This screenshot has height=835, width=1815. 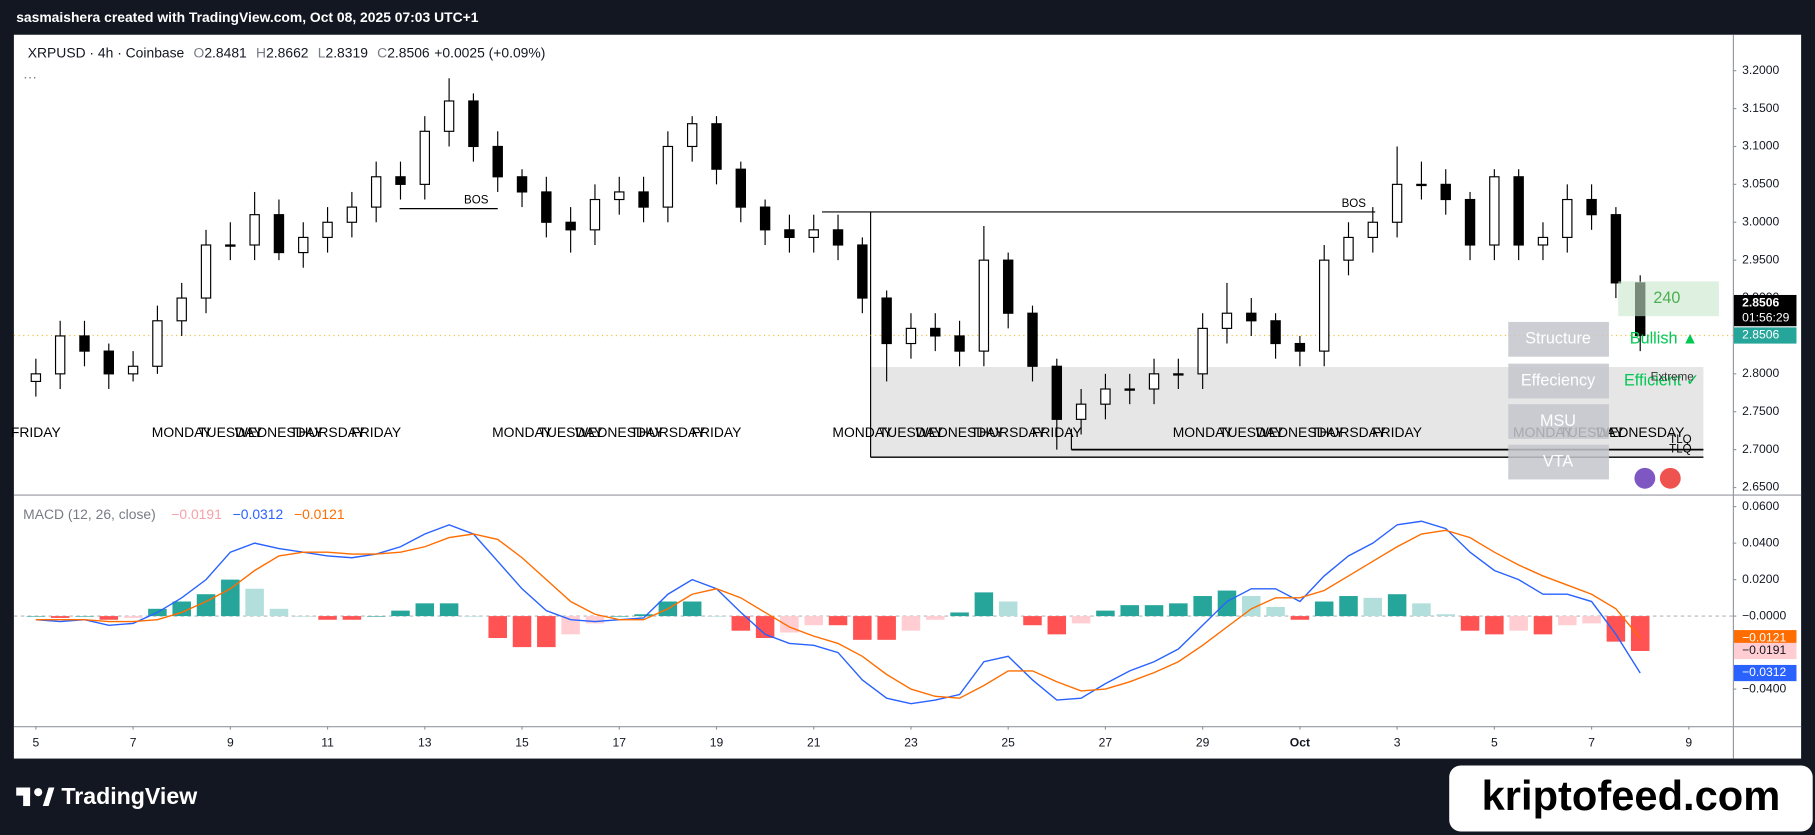 I want to click on x-tick-label: 5, so click(x=1494, y=743).